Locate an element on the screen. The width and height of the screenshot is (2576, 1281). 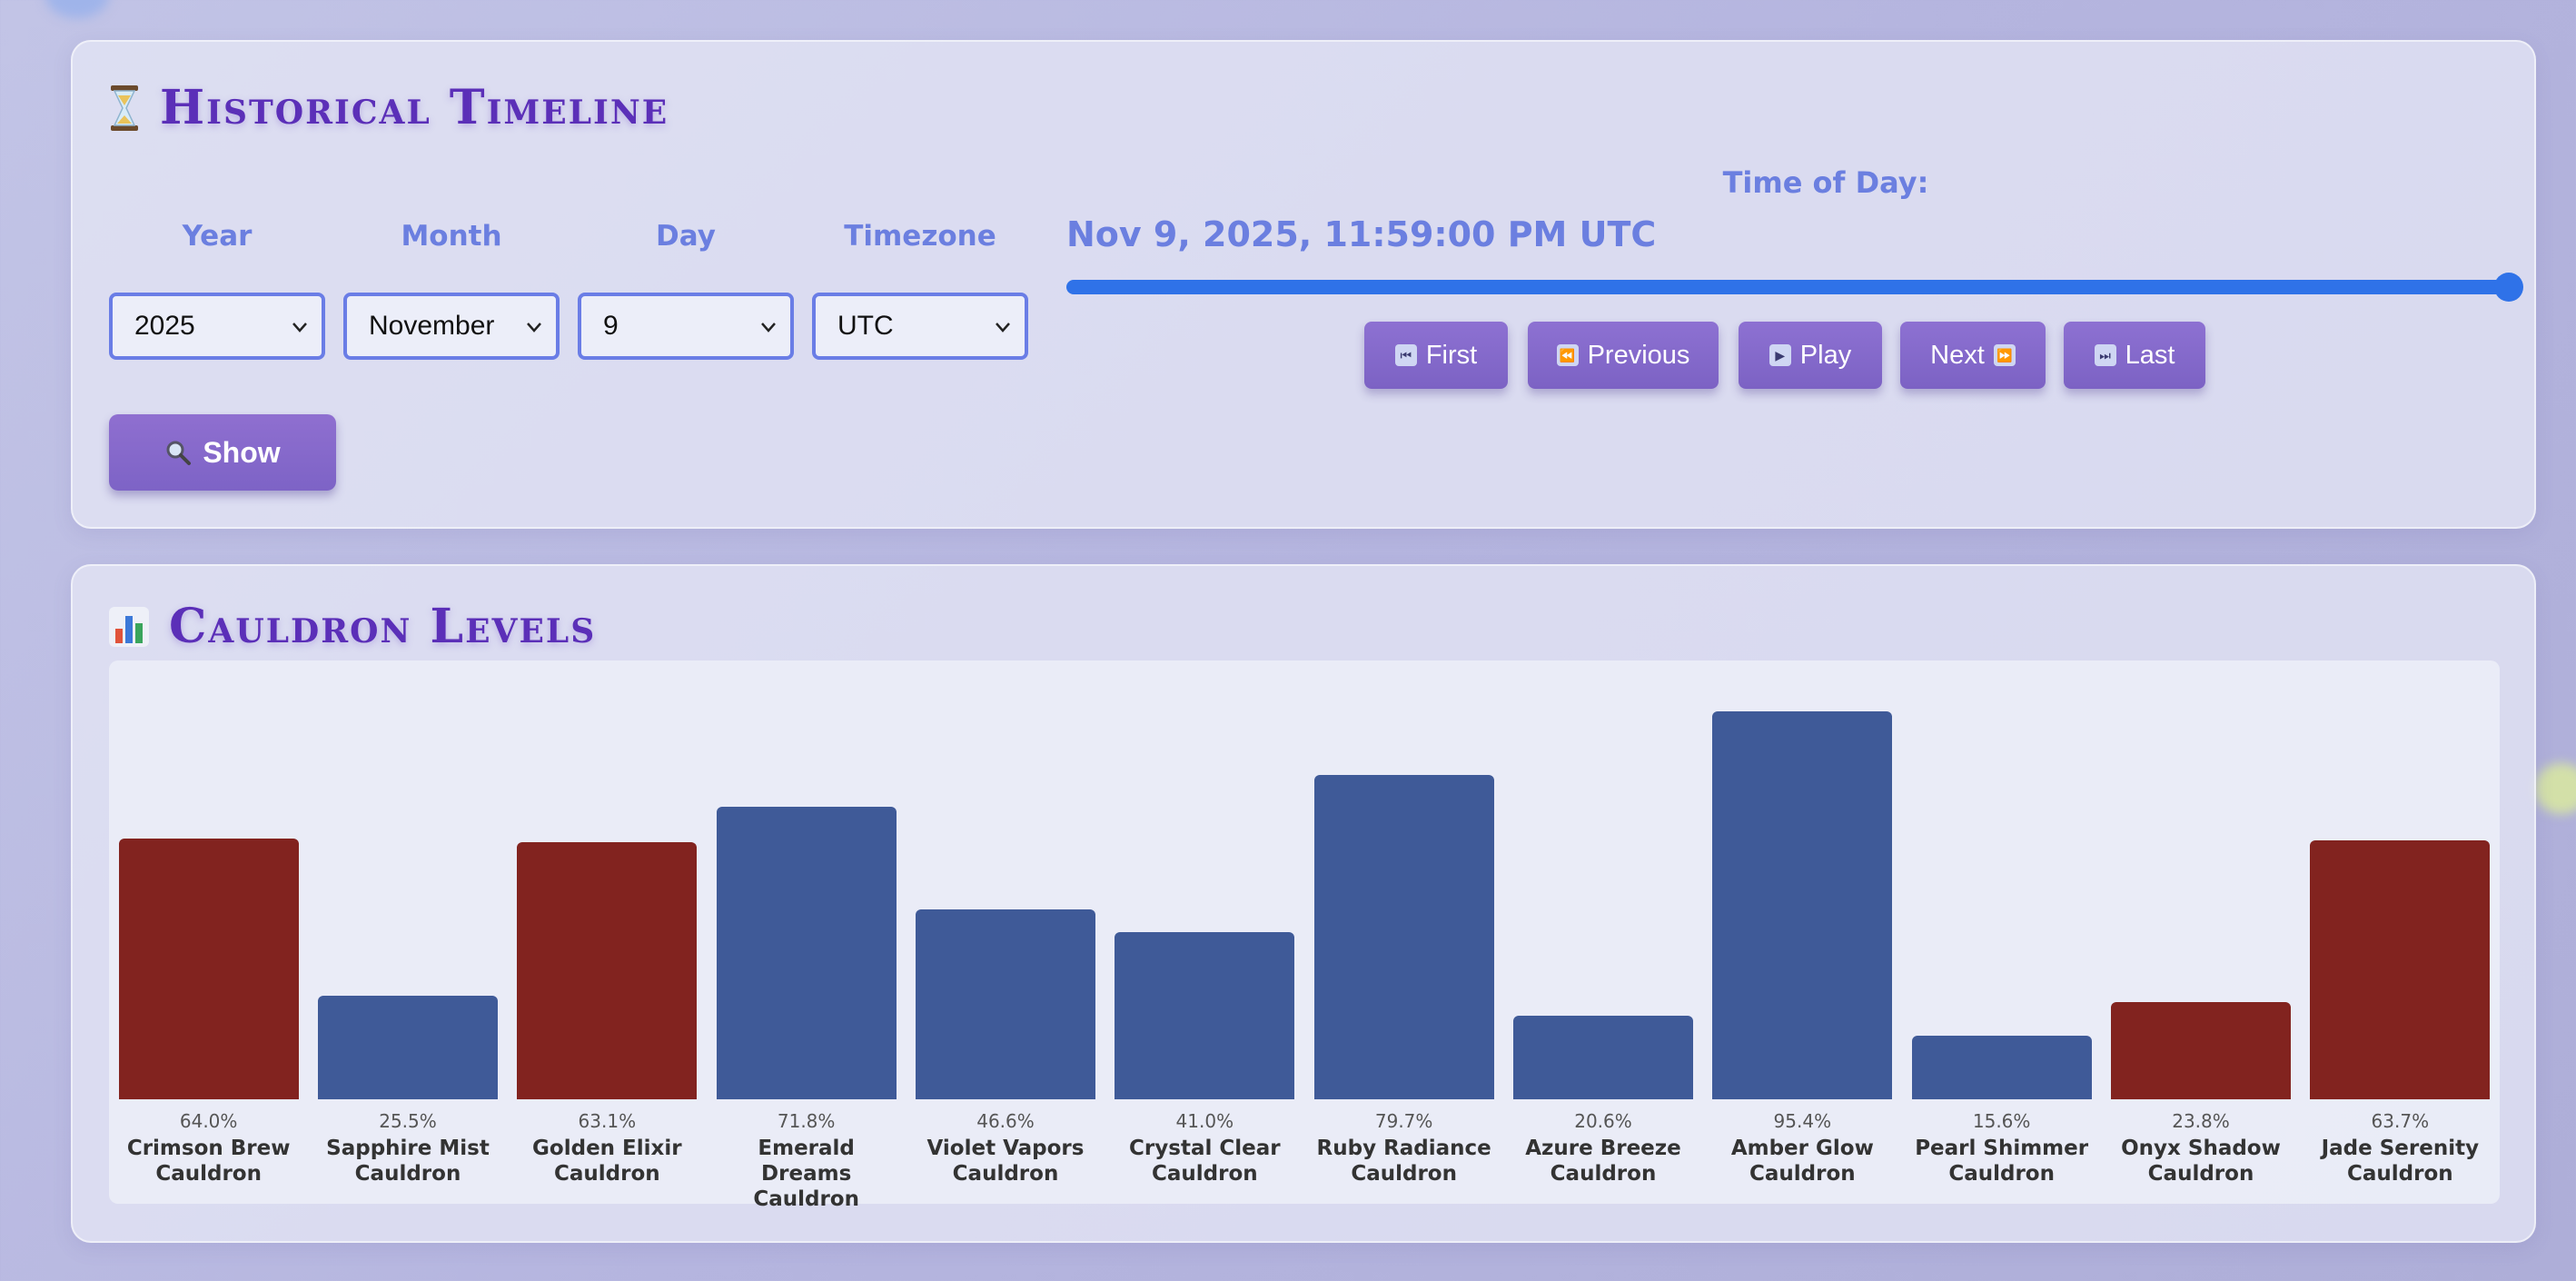
magnifier-icon is located at coordinates (179, 453).